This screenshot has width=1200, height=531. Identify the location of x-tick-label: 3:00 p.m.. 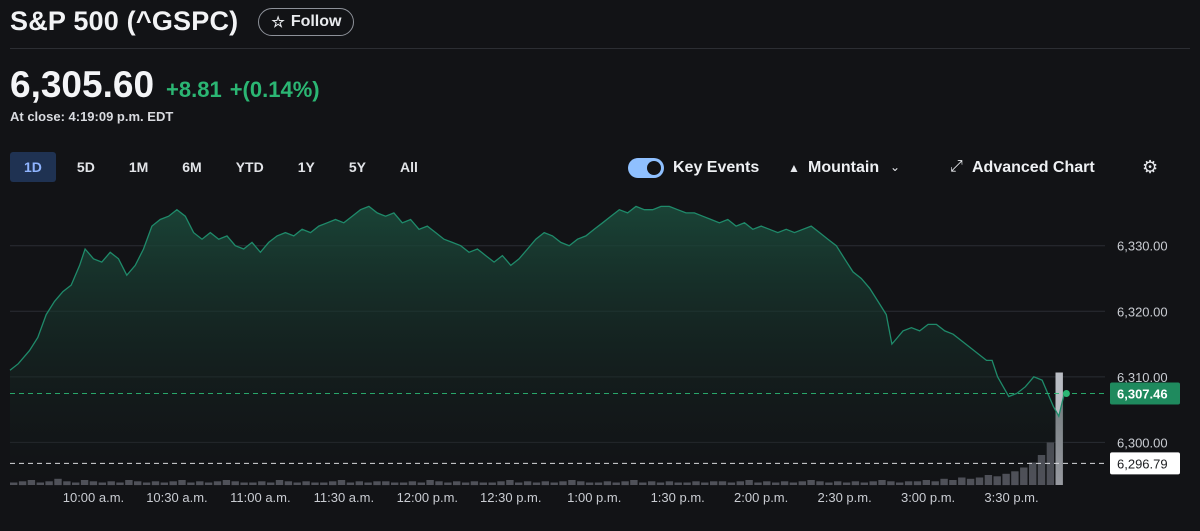
(928, 497).